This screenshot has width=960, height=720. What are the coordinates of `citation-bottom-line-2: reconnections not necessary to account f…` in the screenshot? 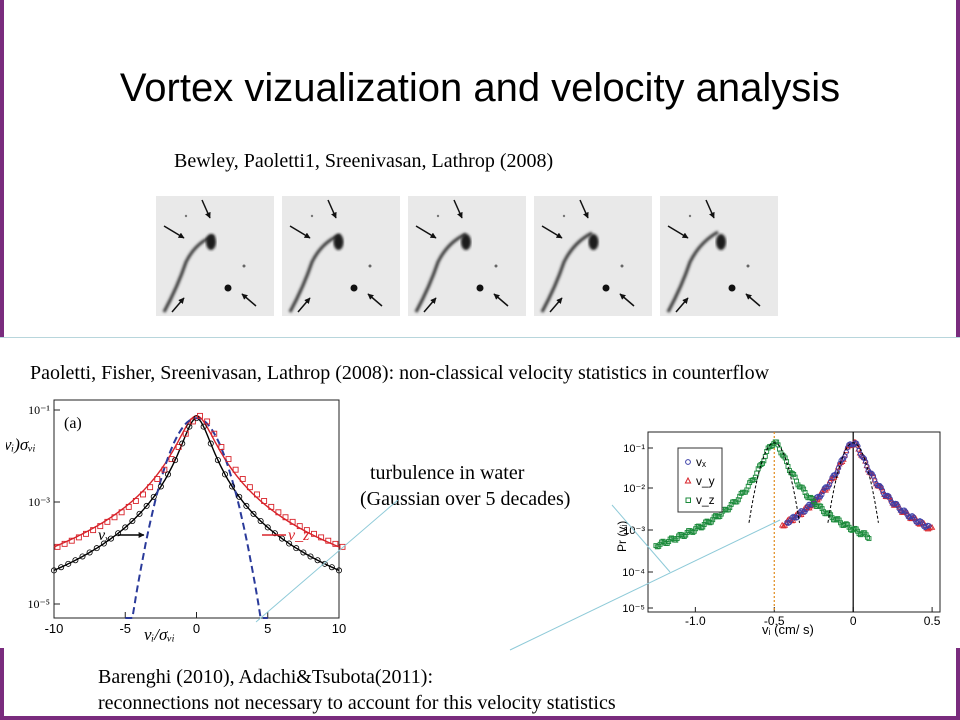 It's located at (357, 703).